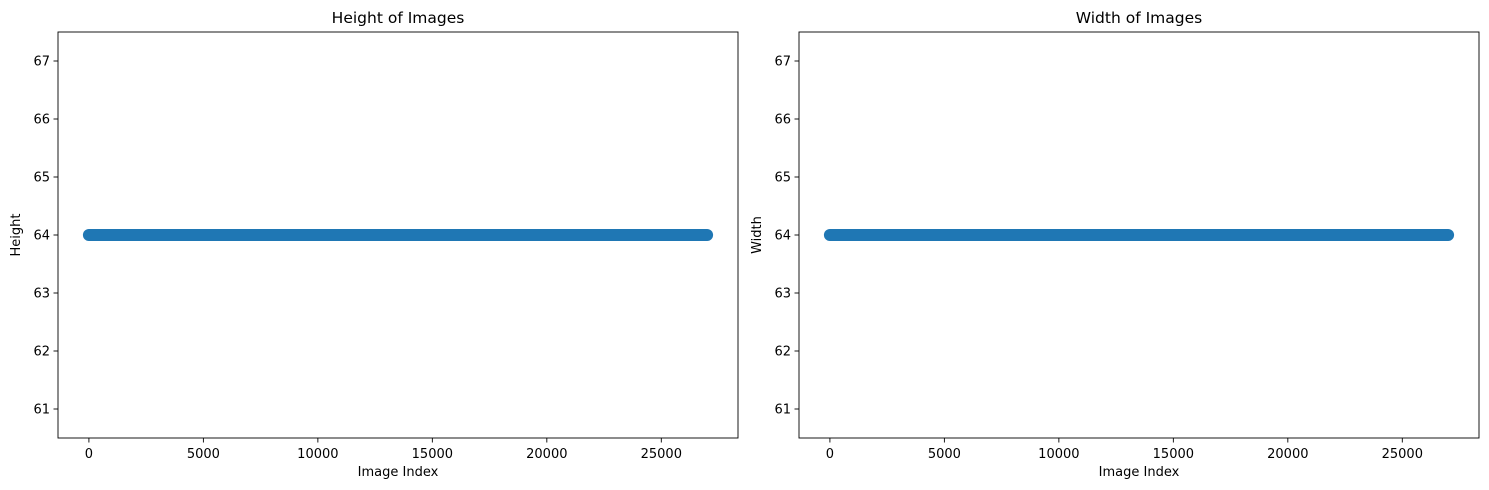  Describe the element at coordinates (944, 454) in the screenshot. I see `width-x-tick-label: 5000` at that location.